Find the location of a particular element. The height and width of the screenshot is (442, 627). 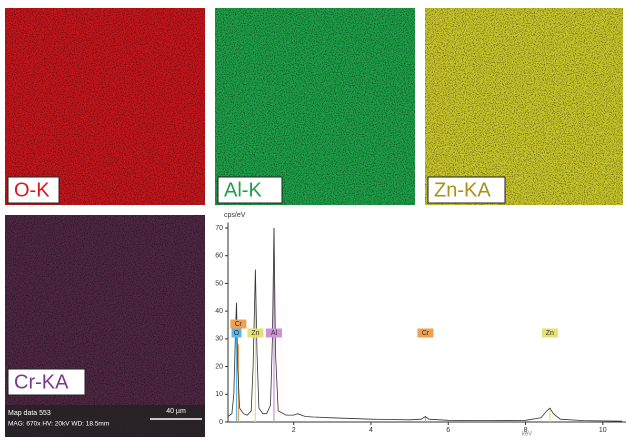

x-tick-label: 10 is located at coordinates (603, 430).